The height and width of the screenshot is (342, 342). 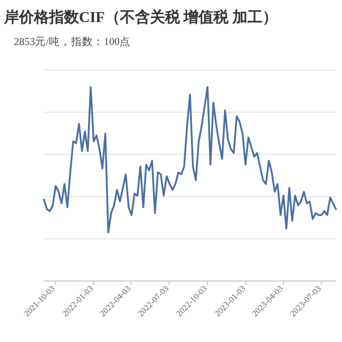 What do you see at coordinates (141, 18) in the screenshot?
I see `title: 岸价格指数CIF（不含关税 增值税 加工）` at bounding box center [141, 18].